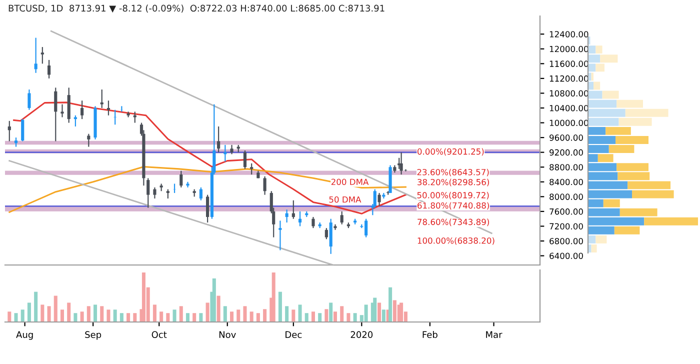  I want to click on x-tick-label: Dec, so click(294, 334).